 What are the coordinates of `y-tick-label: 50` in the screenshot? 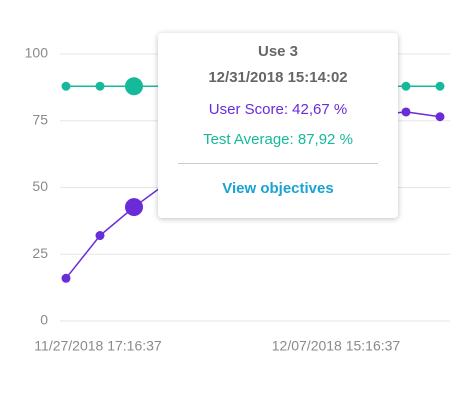 It's located at (40, 186).